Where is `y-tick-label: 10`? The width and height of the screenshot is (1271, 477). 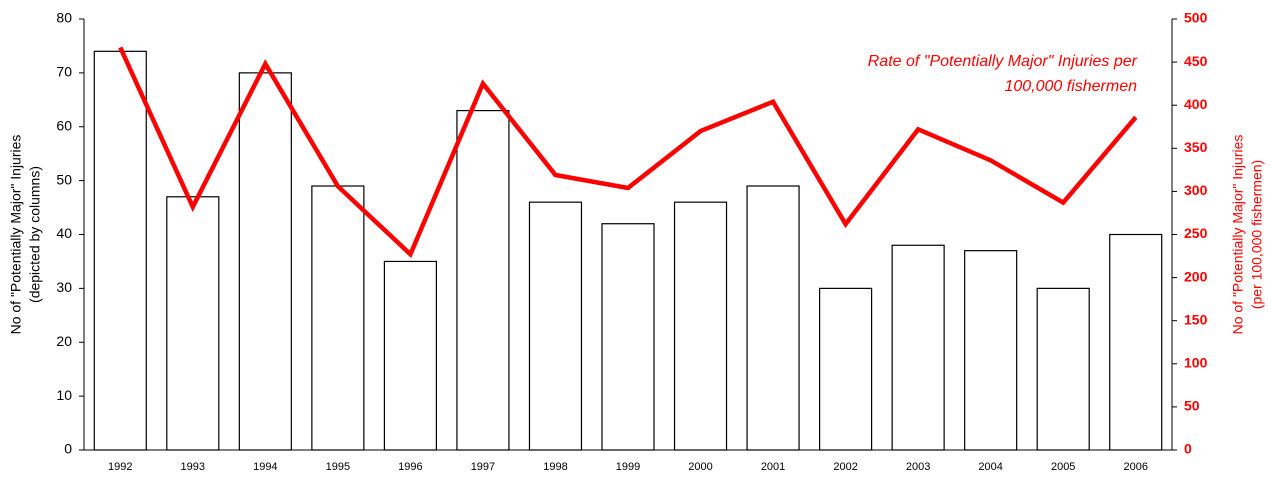
y-tick-label: 10 is located at coordinates (64, 395).